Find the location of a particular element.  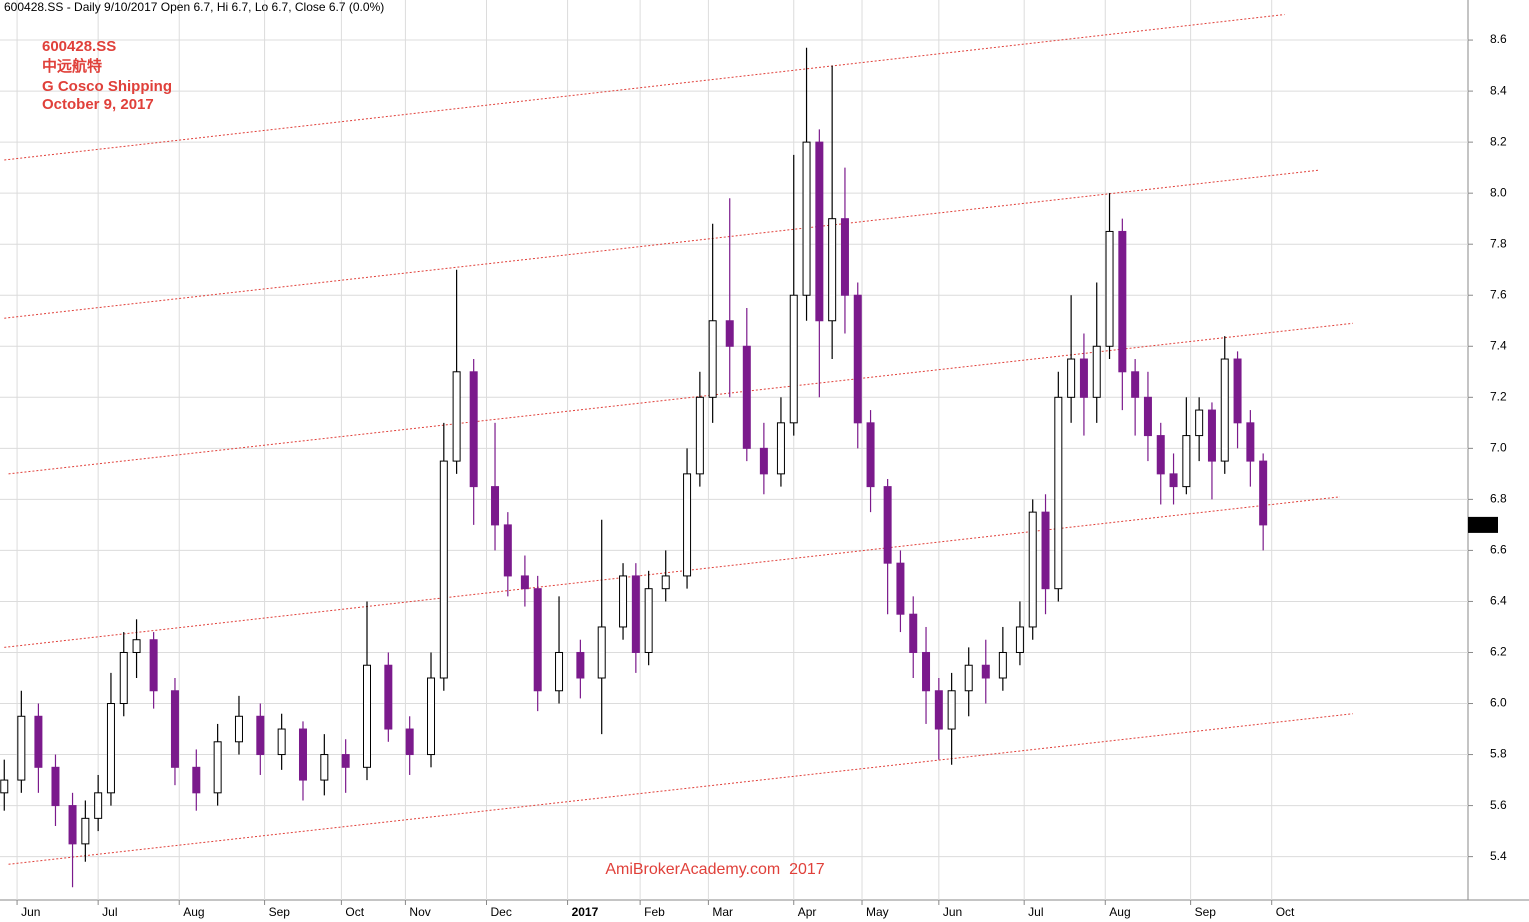

annotation: G Cosco Shipping is located at coordinates (107, 86).